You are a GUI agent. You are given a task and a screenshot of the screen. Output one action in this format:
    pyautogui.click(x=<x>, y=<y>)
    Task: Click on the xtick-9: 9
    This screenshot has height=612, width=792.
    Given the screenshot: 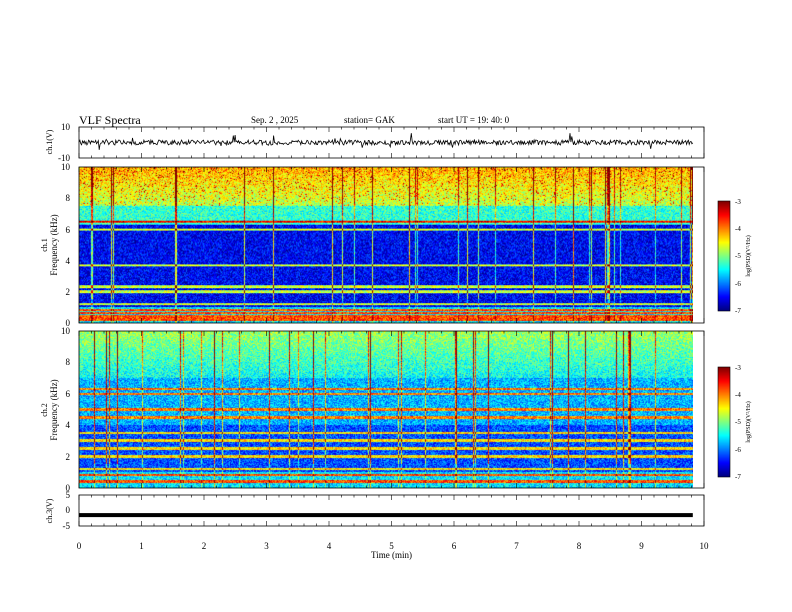 What is the action you would take?
    pyautogui.click(x=641, y=546)
    